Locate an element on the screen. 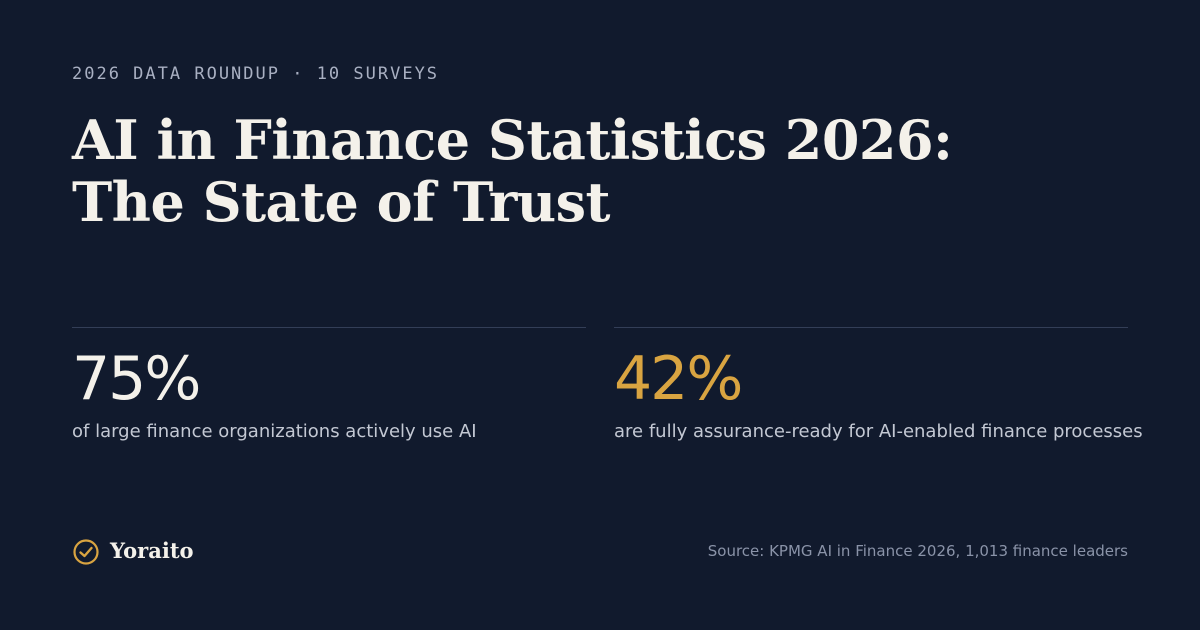 The width and height of the screenshot is (1200, 630). eyebrow: 2026 DATA ROUNDUP · 10 SURVEYS is located at coordinates (256, 74).